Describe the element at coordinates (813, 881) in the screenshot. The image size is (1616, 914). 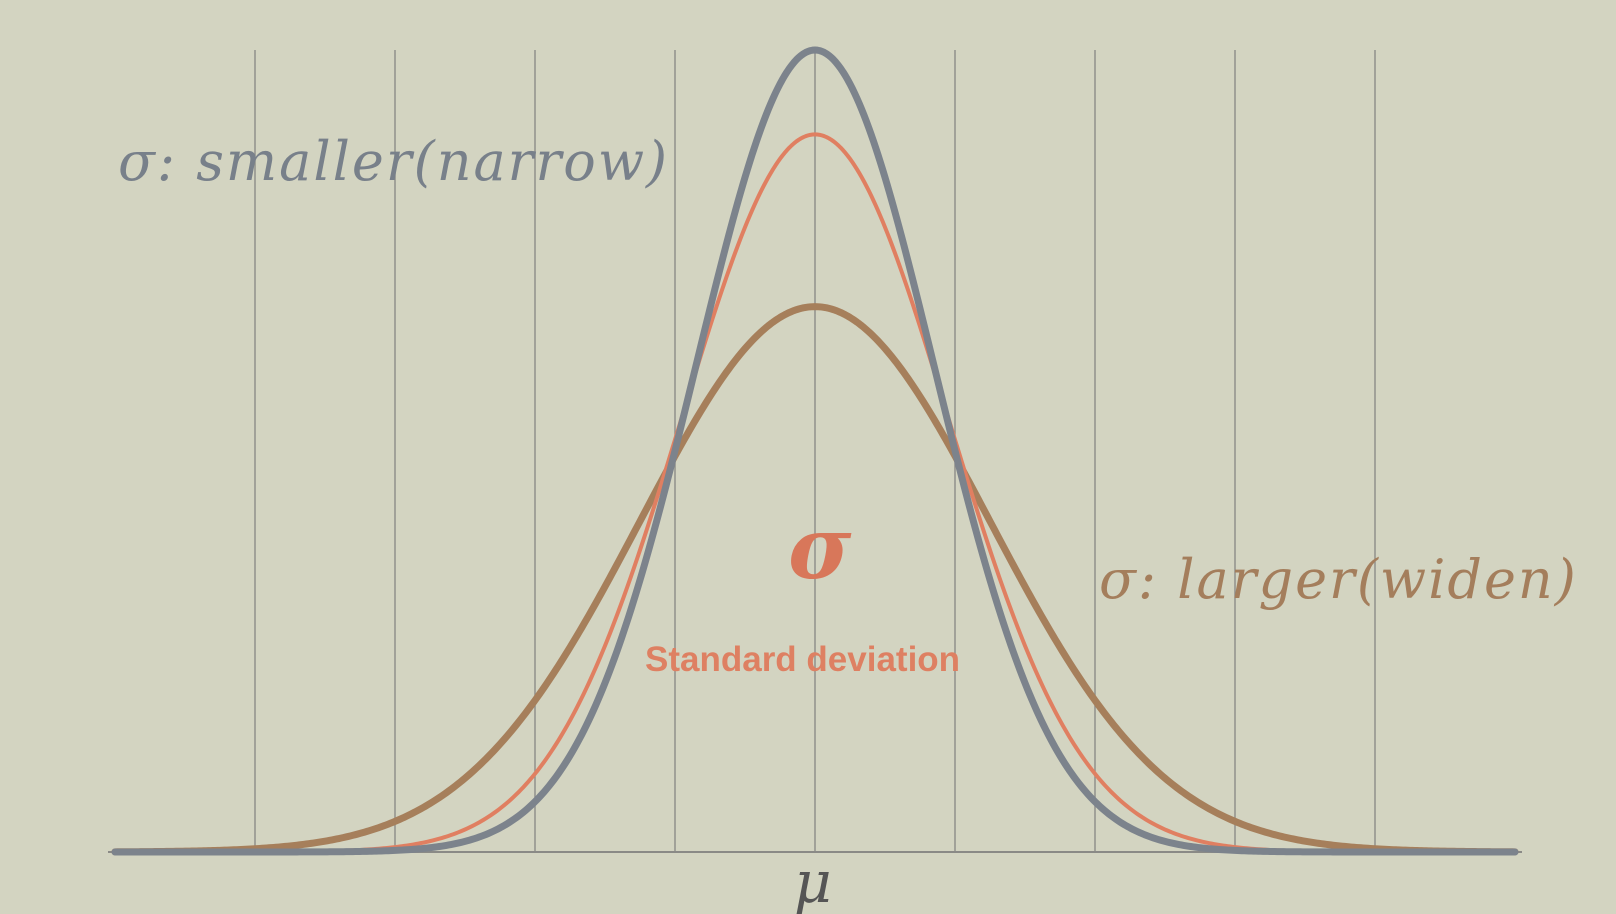
I see `mu-label: μ` at that location.